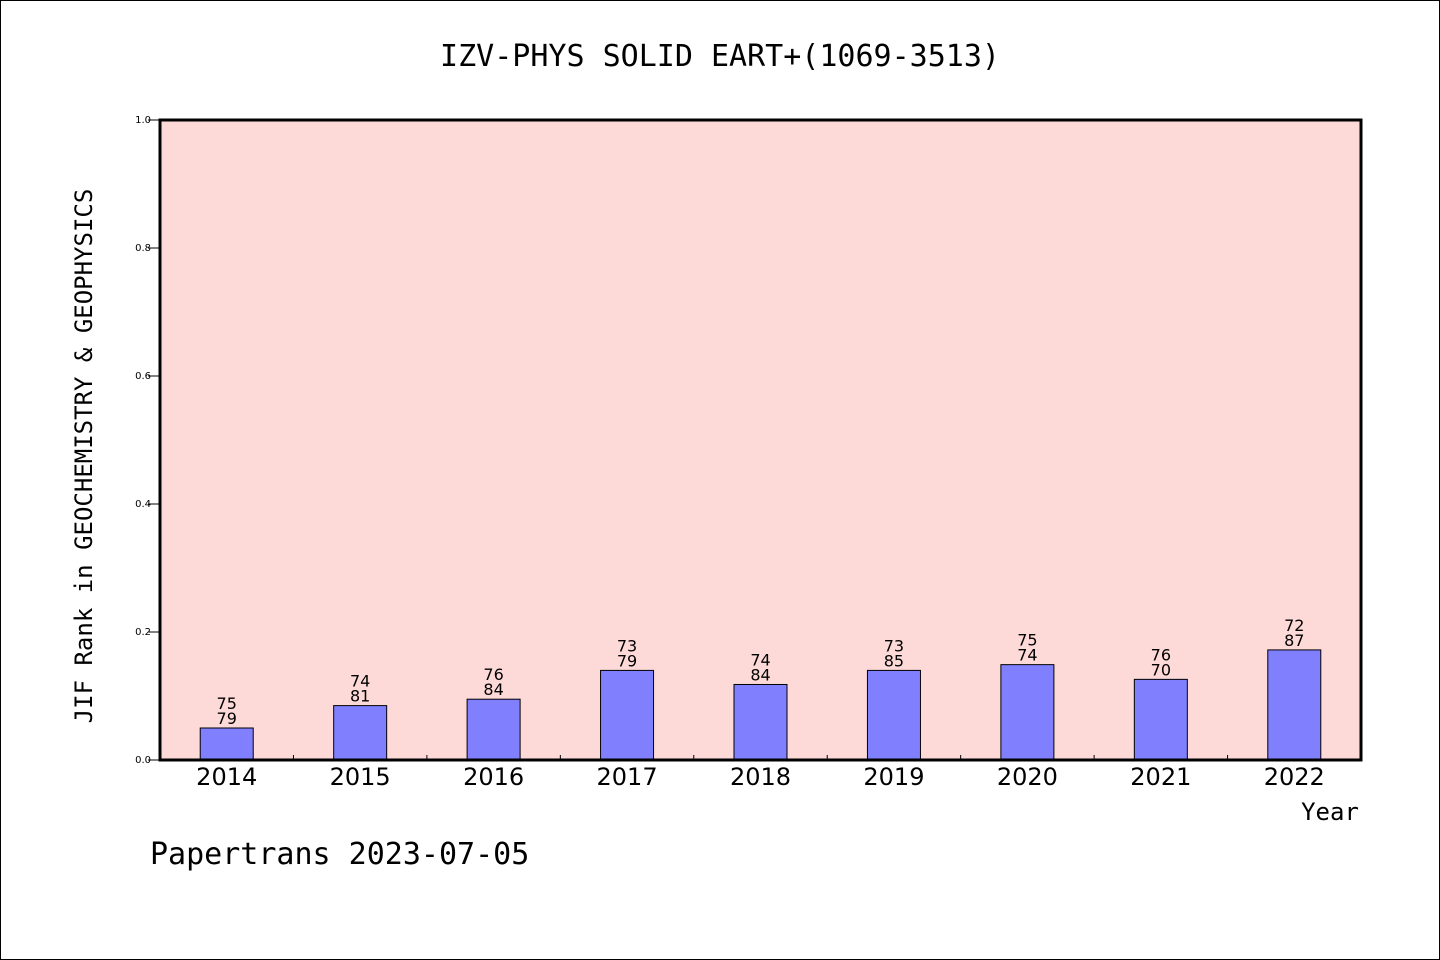 This screenshot has height=960, width=1440. Describe the element at coordinates (360, 696) in the screenshot. I see `bar-label-bottom: 81` at that location.